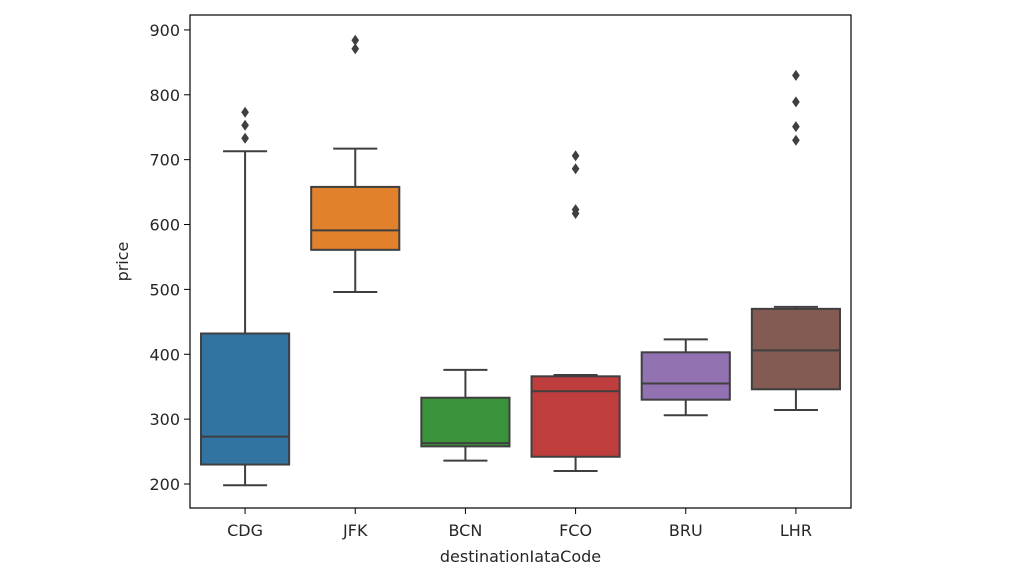  I want to click on y-tick-label-600: 600, so click(164, 225).